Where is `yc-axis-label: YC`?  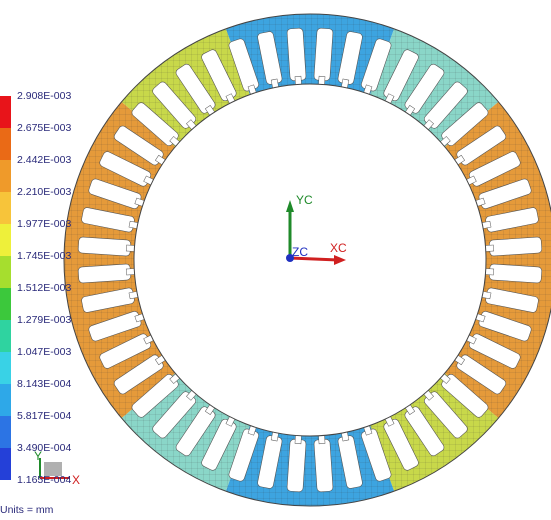 yc-axis-label: YC is located at coordinates (304, 200).